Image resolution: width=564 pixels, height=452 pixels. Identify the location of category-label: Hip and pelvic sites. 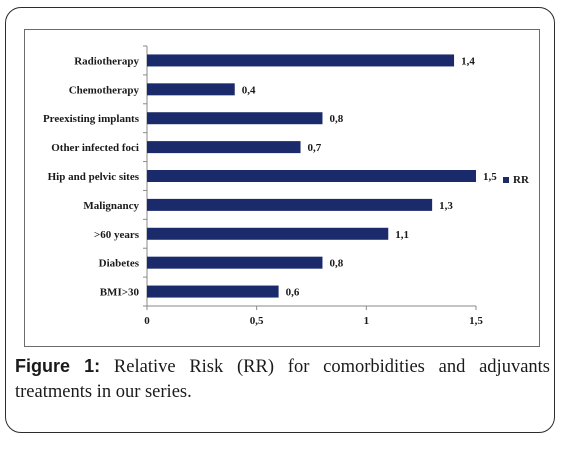
(94, 177).